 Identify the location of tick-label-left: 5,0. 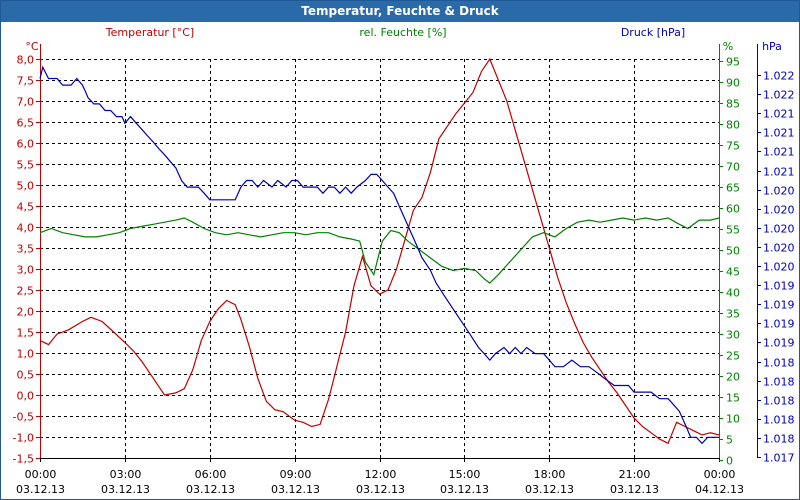
(26, 186).